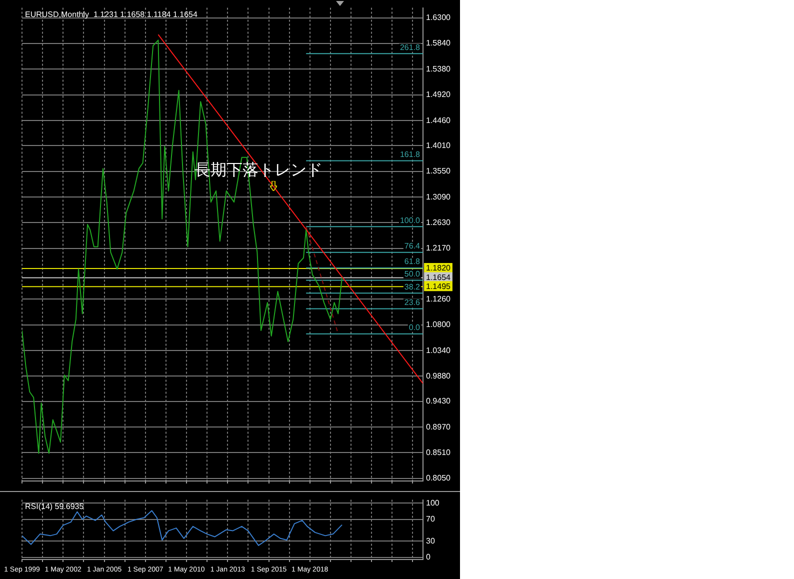  I want to click on y-tick-label: 0.8970, so click(439, 427).